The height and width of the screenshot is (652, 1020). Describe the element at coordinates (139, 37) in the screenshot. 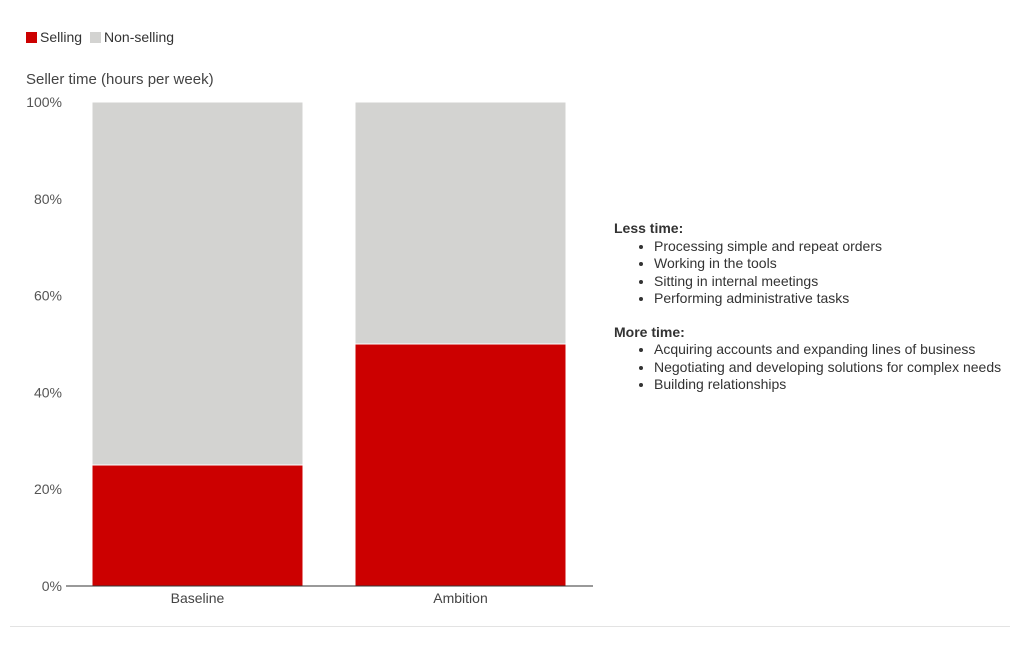

I see `legend-label-non-selling: Non-selling` at that location.